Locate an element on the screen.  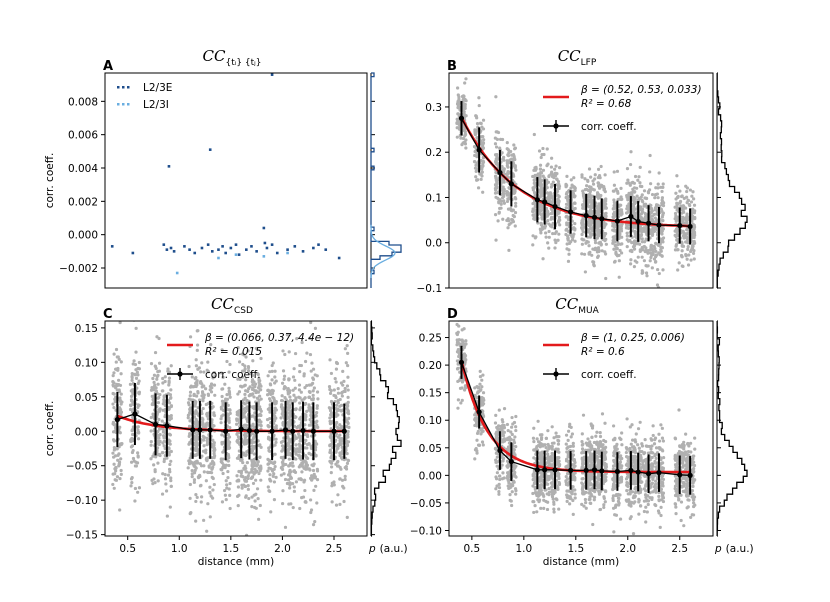
y-tick-label: 0.2 is located at coordinates (433, 153).